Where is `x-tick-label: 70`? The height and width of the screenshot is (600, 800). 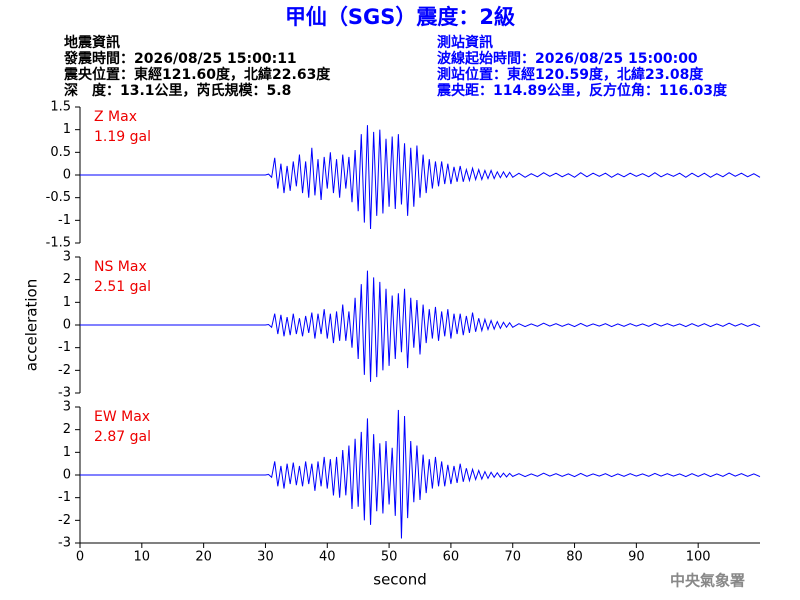 x-tick-label: 70 is located at coordinates (512, 557).